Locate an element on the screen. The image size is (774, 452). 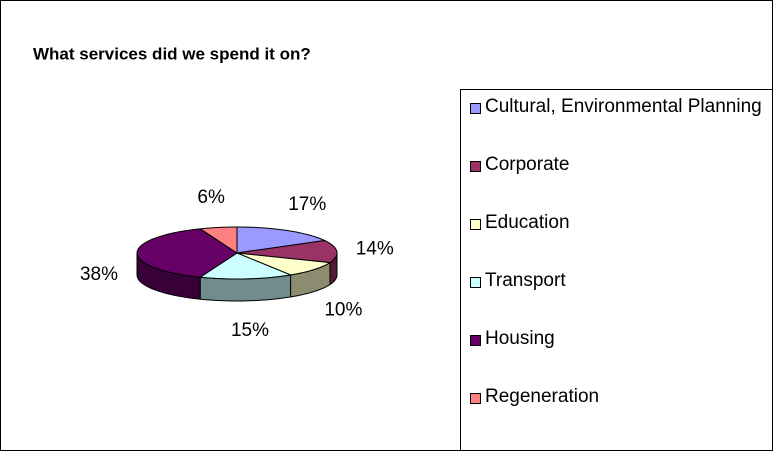
legend-label: Cultural, Environmental Planning is located at coordinates (623, 106).